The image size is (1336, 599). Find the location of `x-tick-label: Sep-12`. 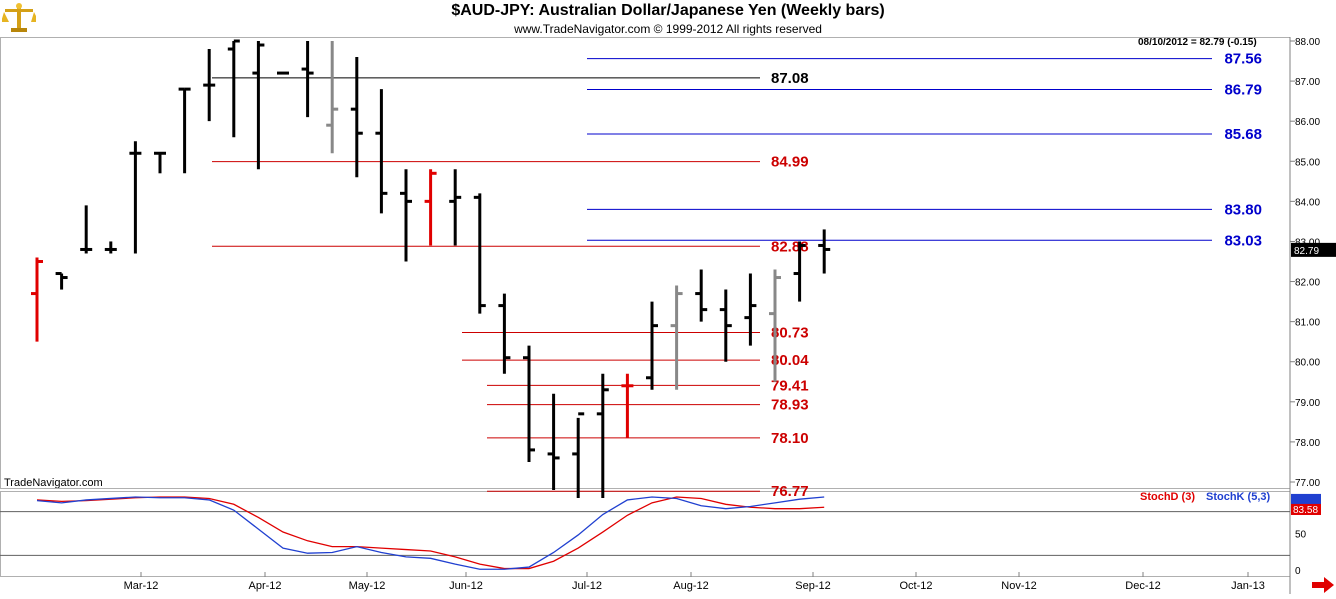

x-tick-label: Sep-12 is located at coordinates (812, 586).